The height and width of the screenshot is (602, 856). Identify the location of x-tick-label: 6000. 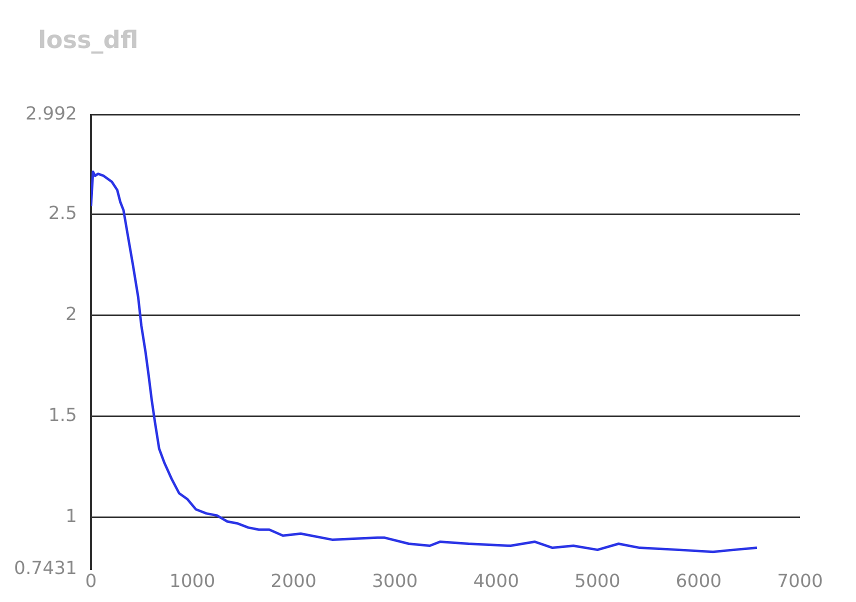
(699, 581).